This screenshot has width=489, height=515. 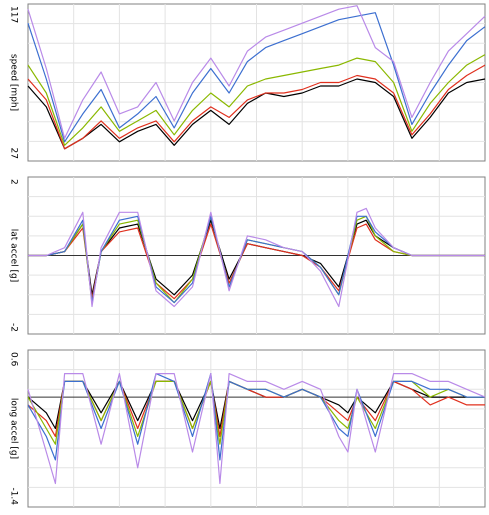 What do you see at coordinates (14, 428) in the screenshot?
I see `y-axis-label: long accel [g]` at bounding box center [14, 428].